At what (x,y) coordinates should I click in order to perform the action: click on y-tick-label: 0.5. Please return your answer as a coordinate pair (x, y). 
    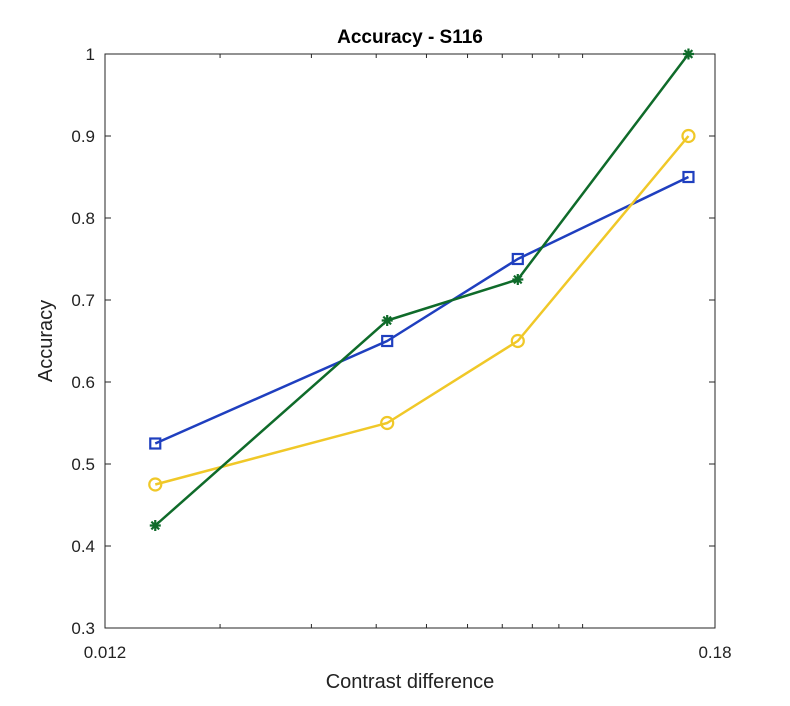
    Looking at the image, I should click on (83, 464).